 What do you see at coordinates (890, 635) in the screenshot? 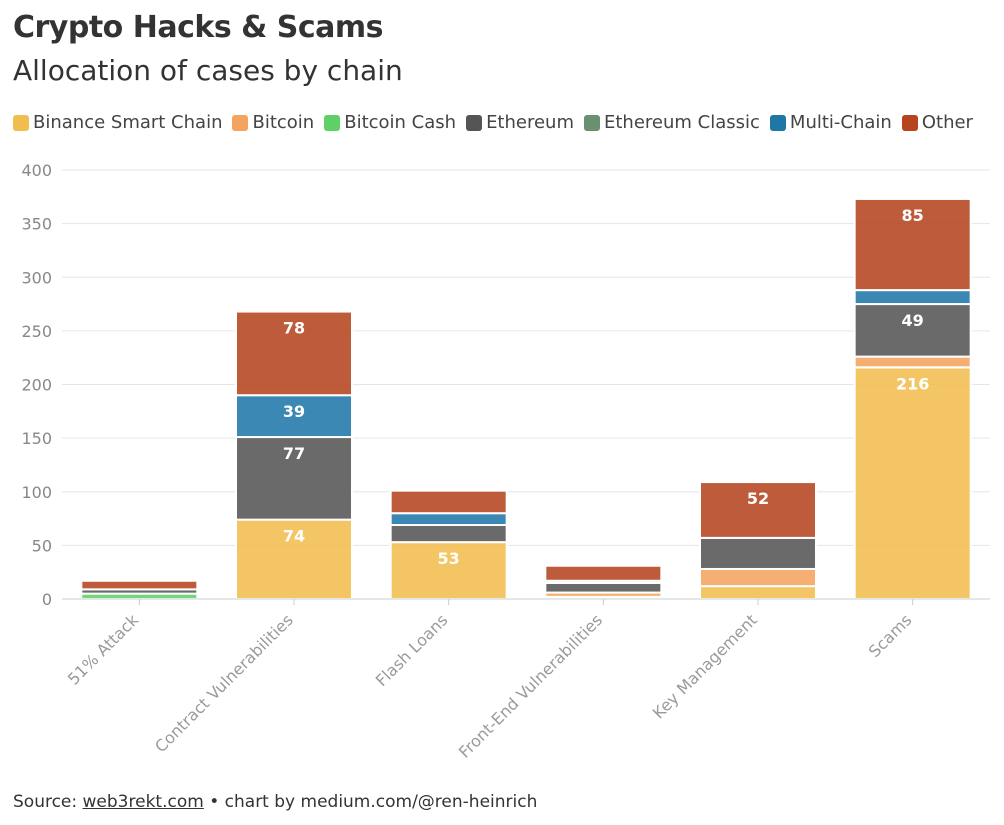
I see `x-tick-label: Scams` at bounding box center [890, 635].